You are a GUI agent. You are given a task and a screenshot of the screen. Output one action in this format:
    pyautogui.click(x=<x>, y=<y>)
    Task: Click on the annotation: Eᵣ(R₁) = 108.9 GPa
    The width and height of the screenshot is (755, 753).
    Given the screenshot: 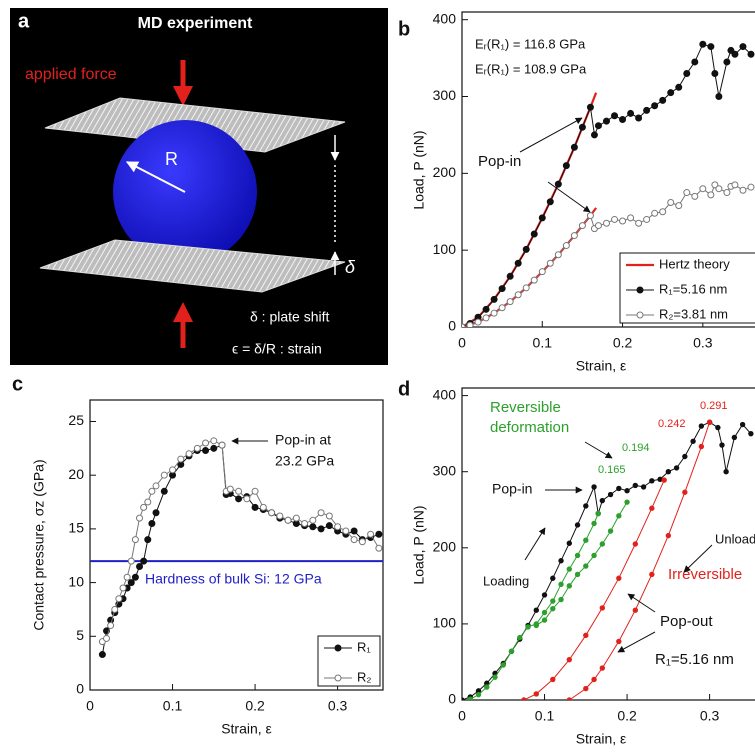 What is the action you would take?
    pyautogui.click(x=531, y=68)
    